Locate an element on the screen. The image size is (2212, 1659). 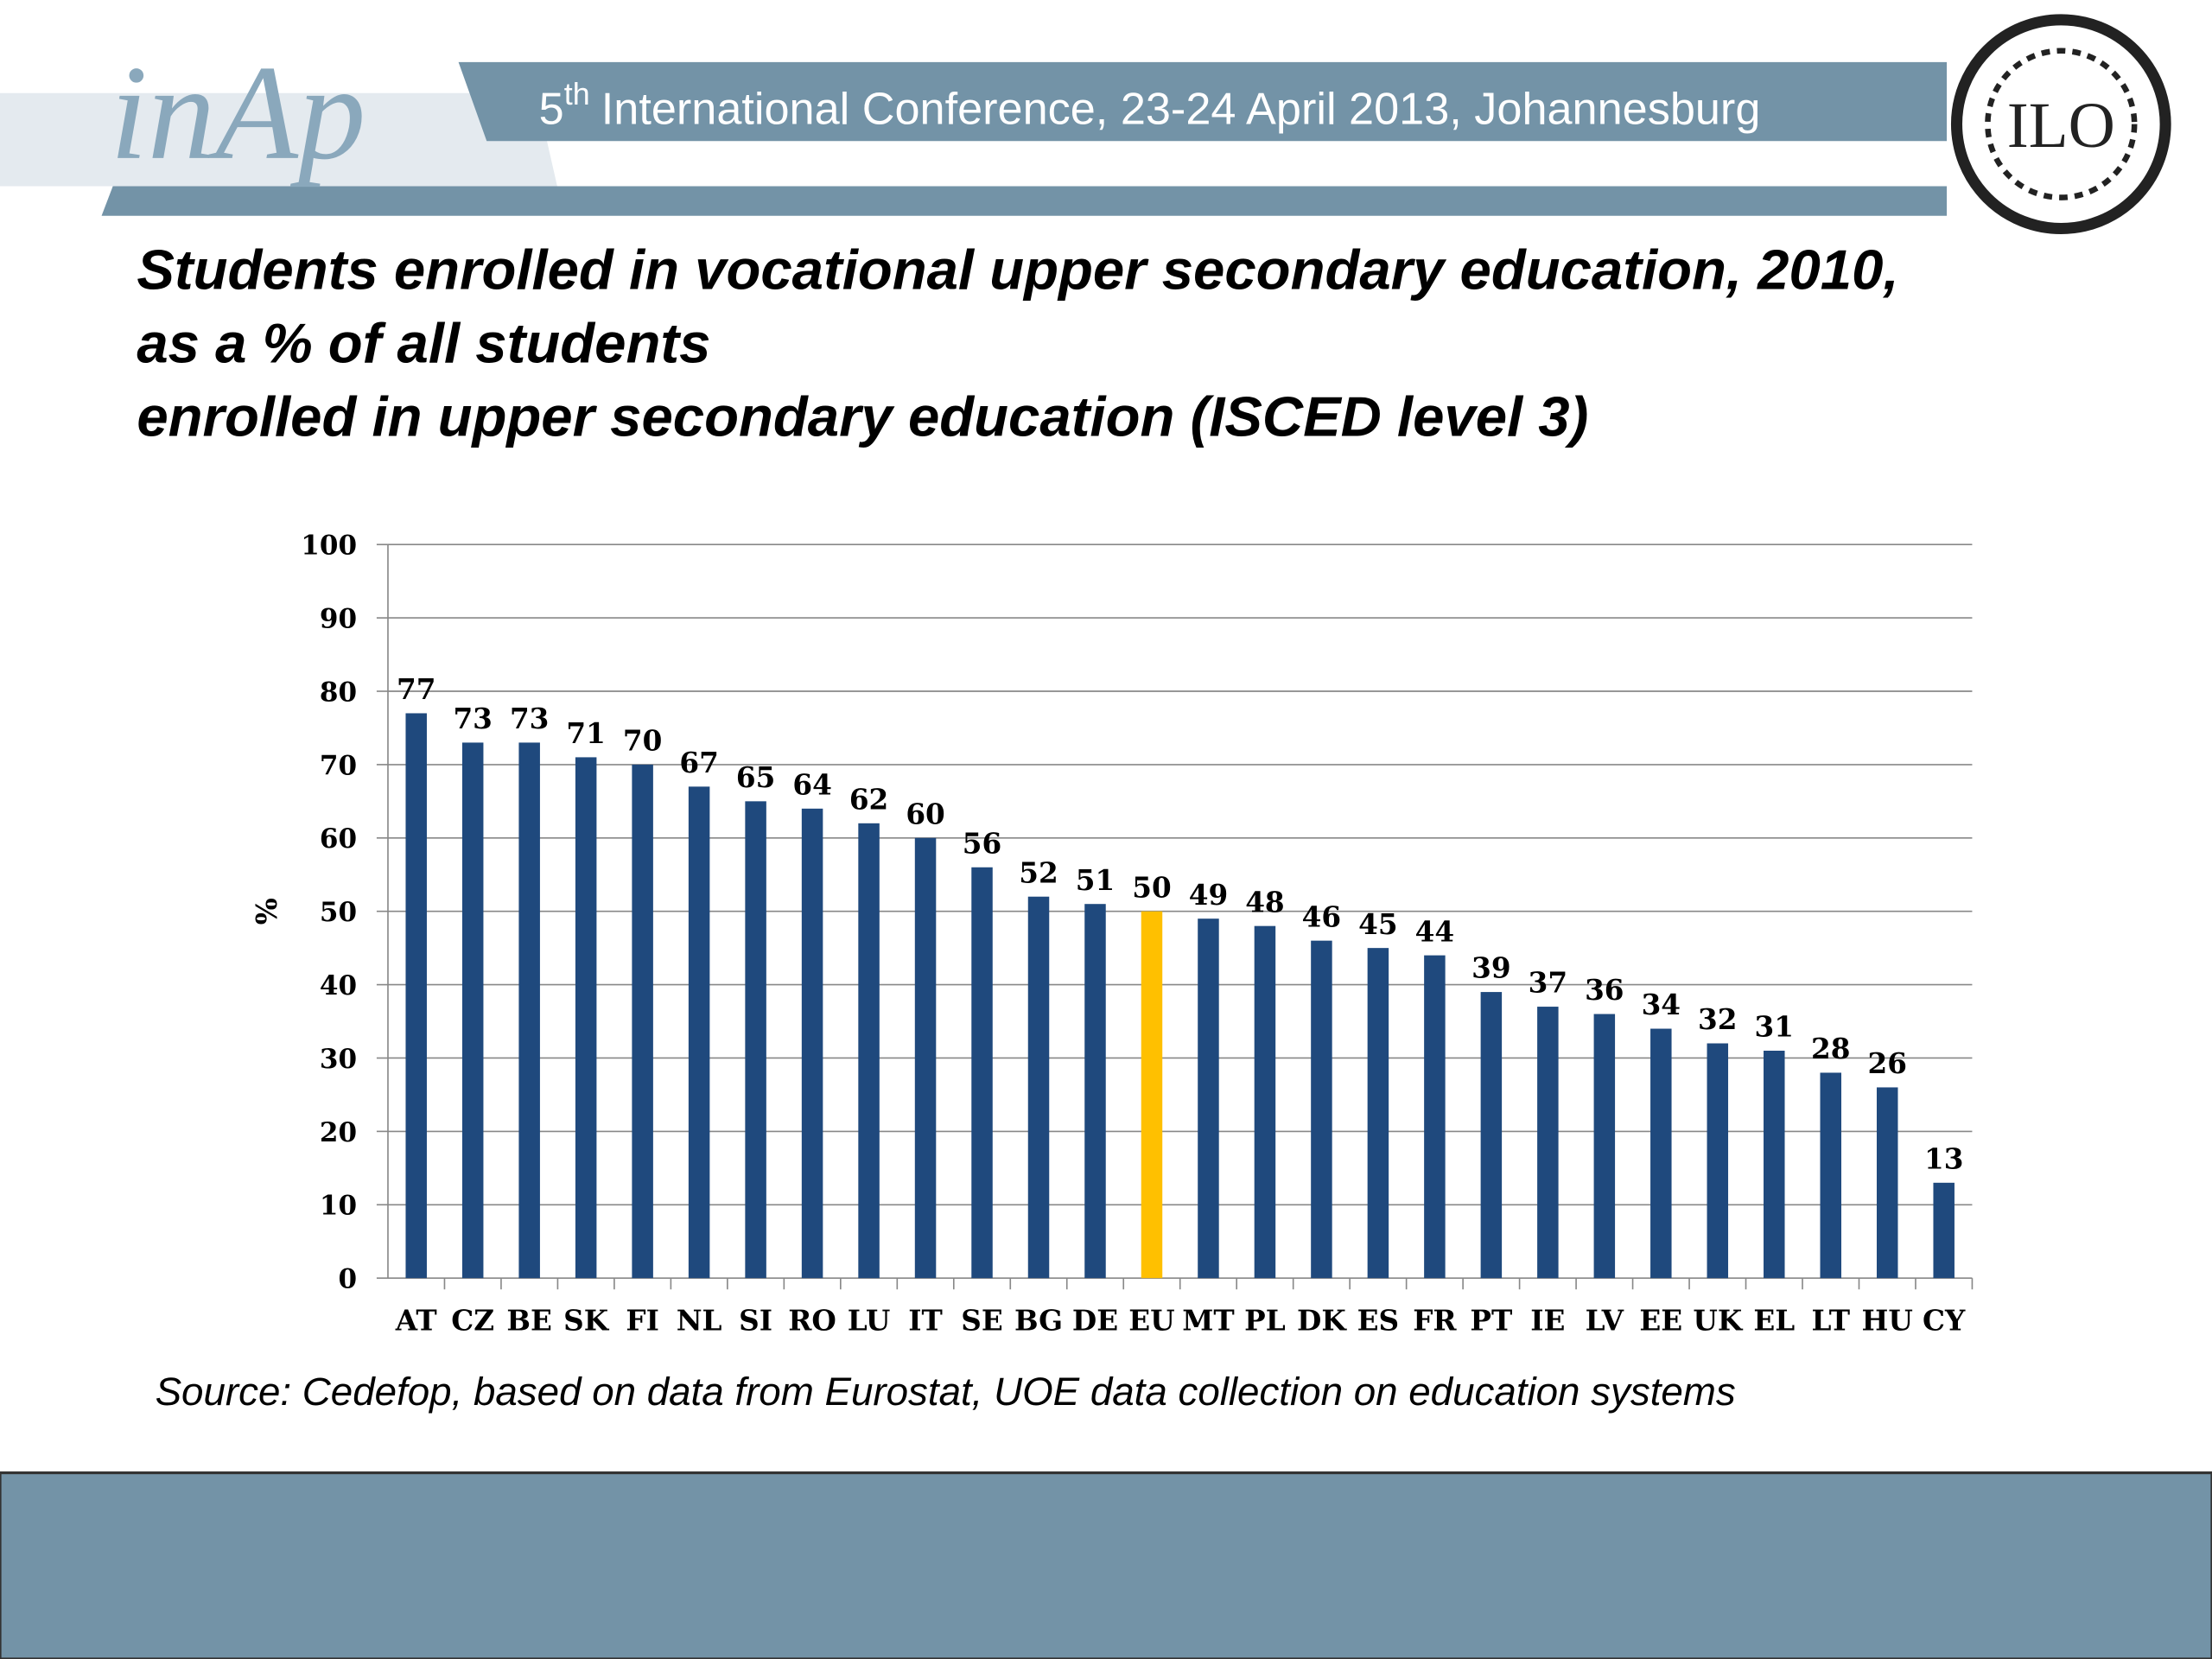
value-label: 62 is located at coordinates (868, 799).